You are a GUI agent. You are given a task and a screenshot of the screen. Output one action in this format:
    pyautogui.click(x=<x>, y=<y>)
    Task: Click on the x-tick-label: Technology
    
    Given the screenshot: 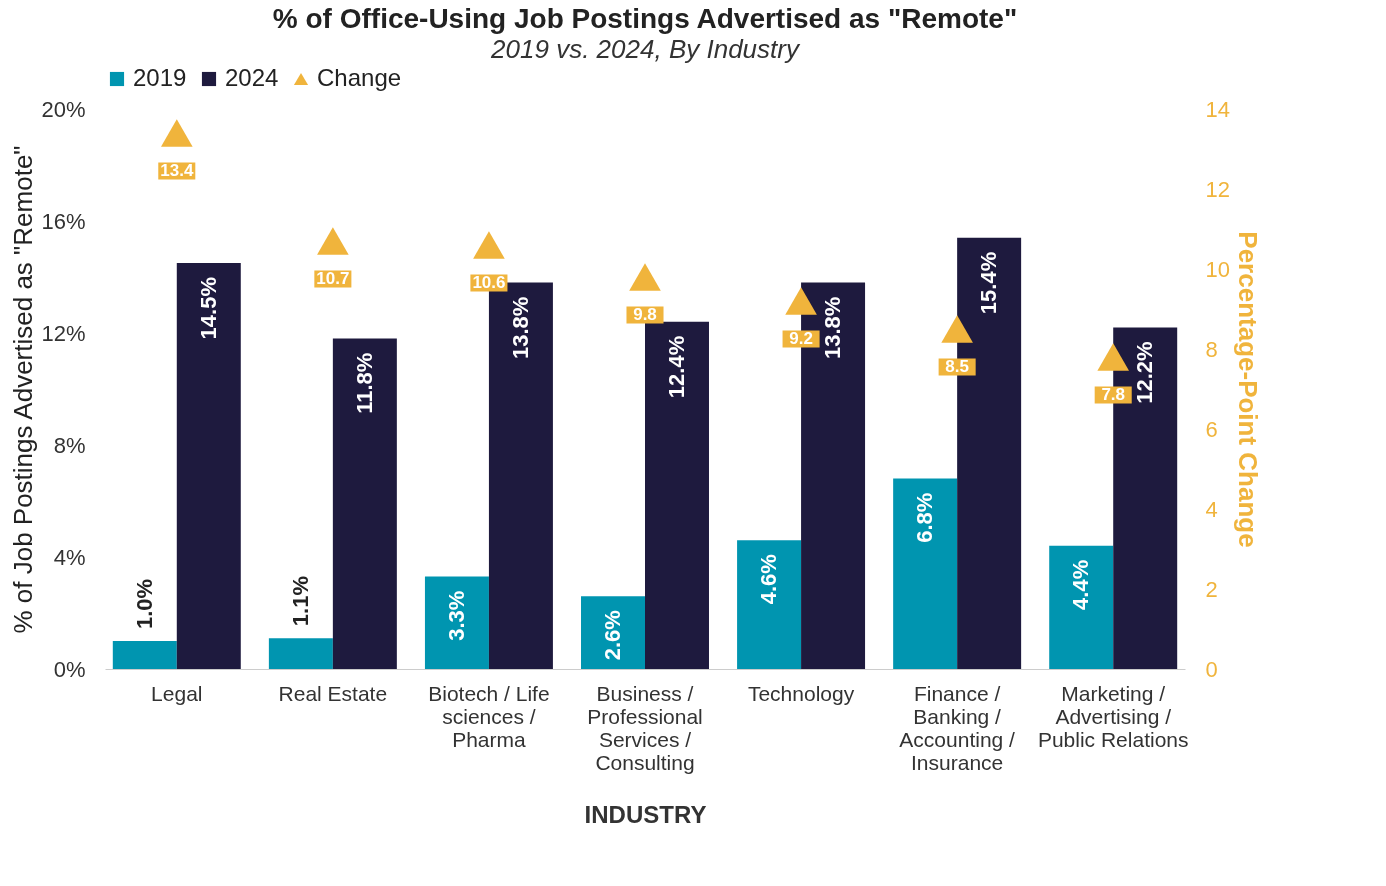 What is the action you would take?
    pyautogui.click(x=801, y=693)
    